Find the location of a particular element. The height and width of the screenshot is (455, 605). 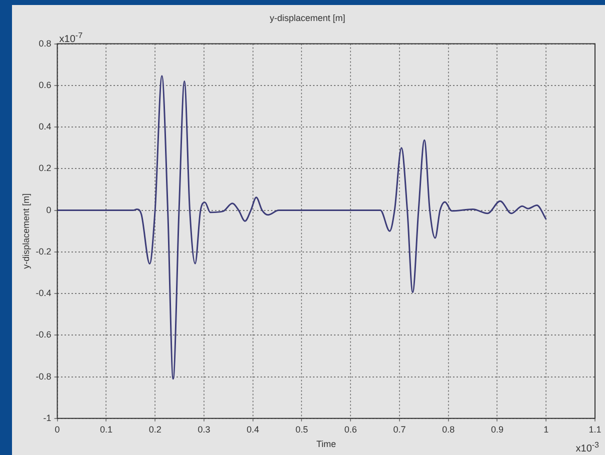

x-tick-label: 1 is located at coordinates (546, 429).